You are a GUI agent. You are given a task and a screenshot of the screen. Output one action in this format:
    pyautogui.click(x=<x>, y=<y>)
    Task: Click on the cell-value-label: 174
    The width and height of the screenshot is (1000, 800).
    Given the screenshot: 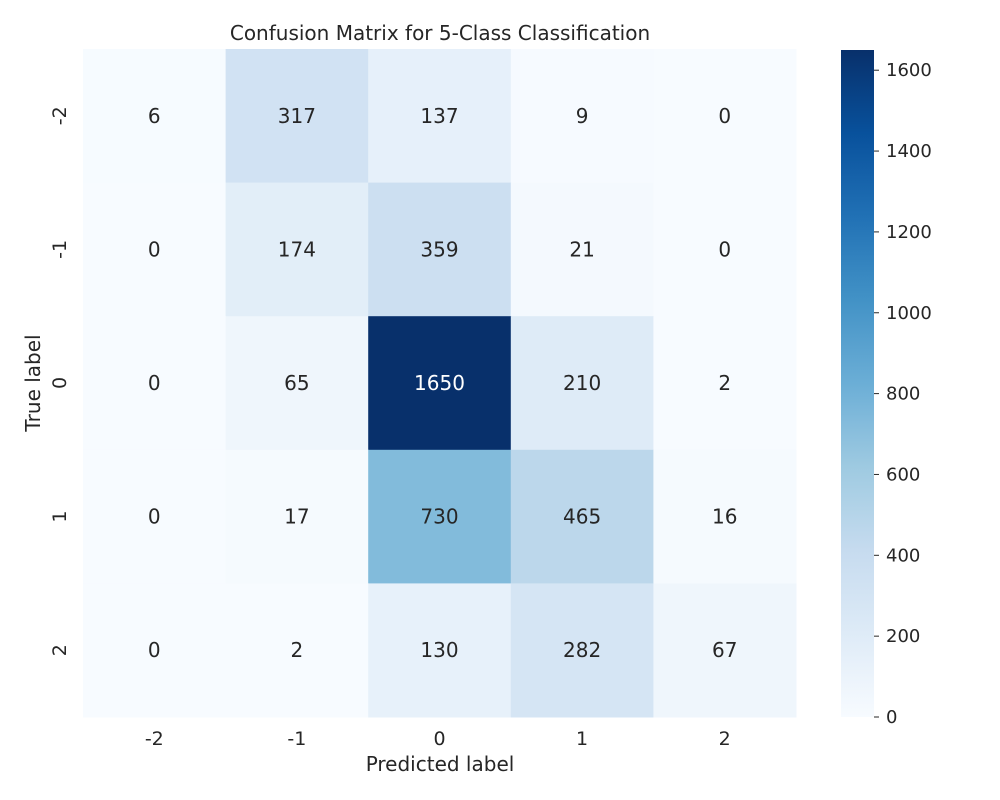 What is the action you would take?
    pyautogui.click(x=297, y=249)
    